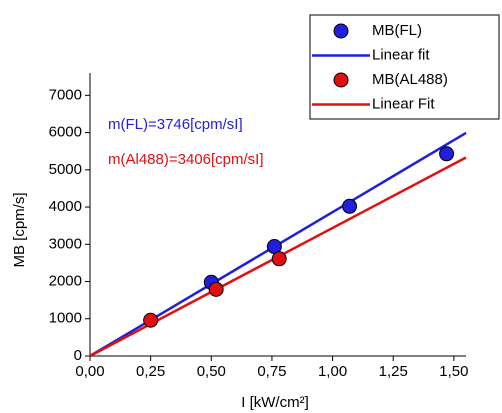  I want to click on y-tick-label: 7000, so click(65, 94).